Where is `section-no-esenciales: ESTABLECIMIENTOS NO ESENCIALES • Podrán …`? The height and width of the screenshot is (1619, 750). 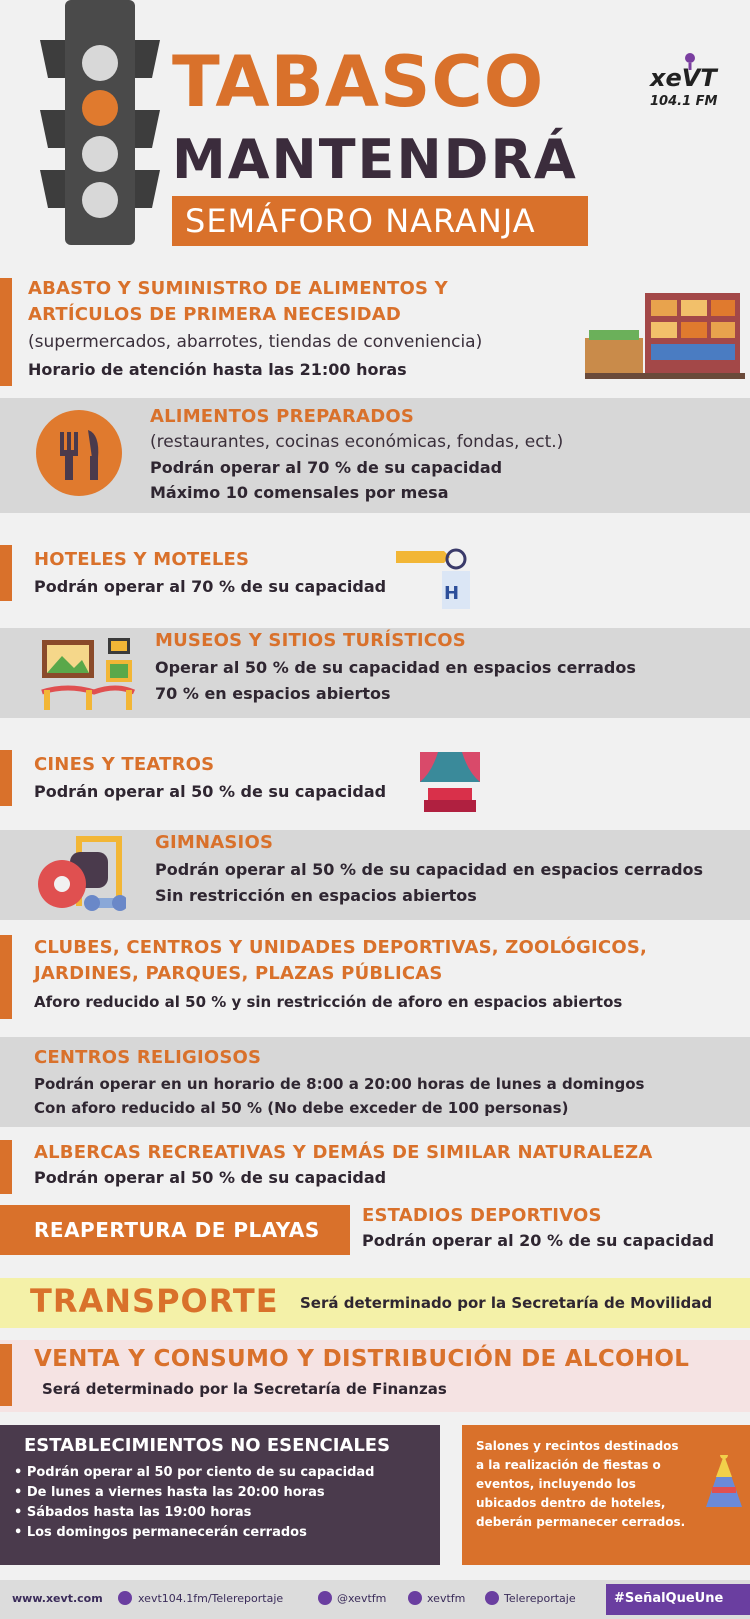
section-no-esenciales: ESTABLECIMIENTOS NO ESENCIALES • Podrán … is located at coordinates (220, 1495).